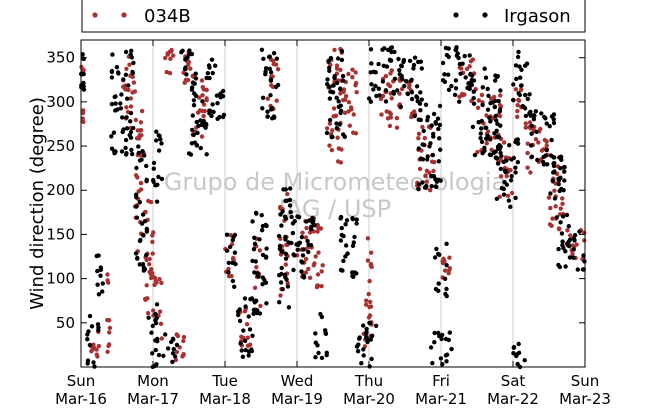 This screenshot has height=409, width=650. I want to click on x-tick-date-label: Mar-18, so click(225, 399).